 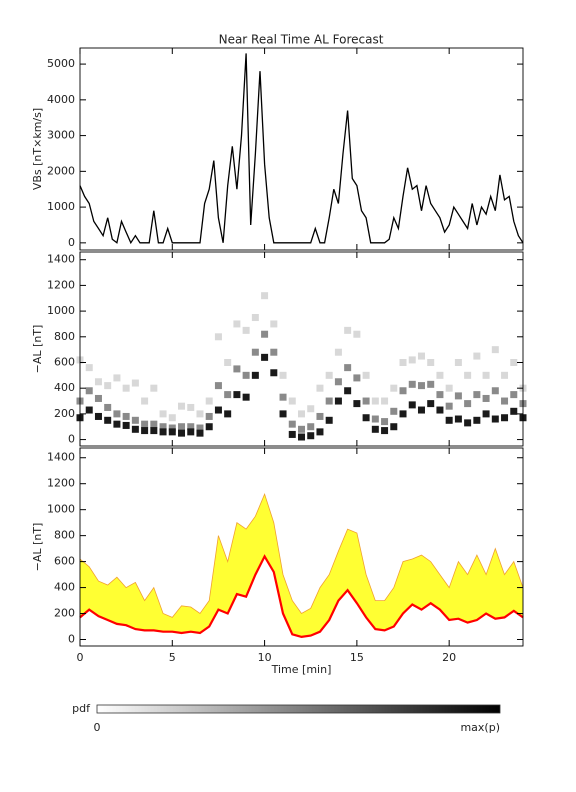 What do you see at coordinates (64, 361) in the screenshot?
I see `y-tick-label: 600` at bounding box center [64, 361].